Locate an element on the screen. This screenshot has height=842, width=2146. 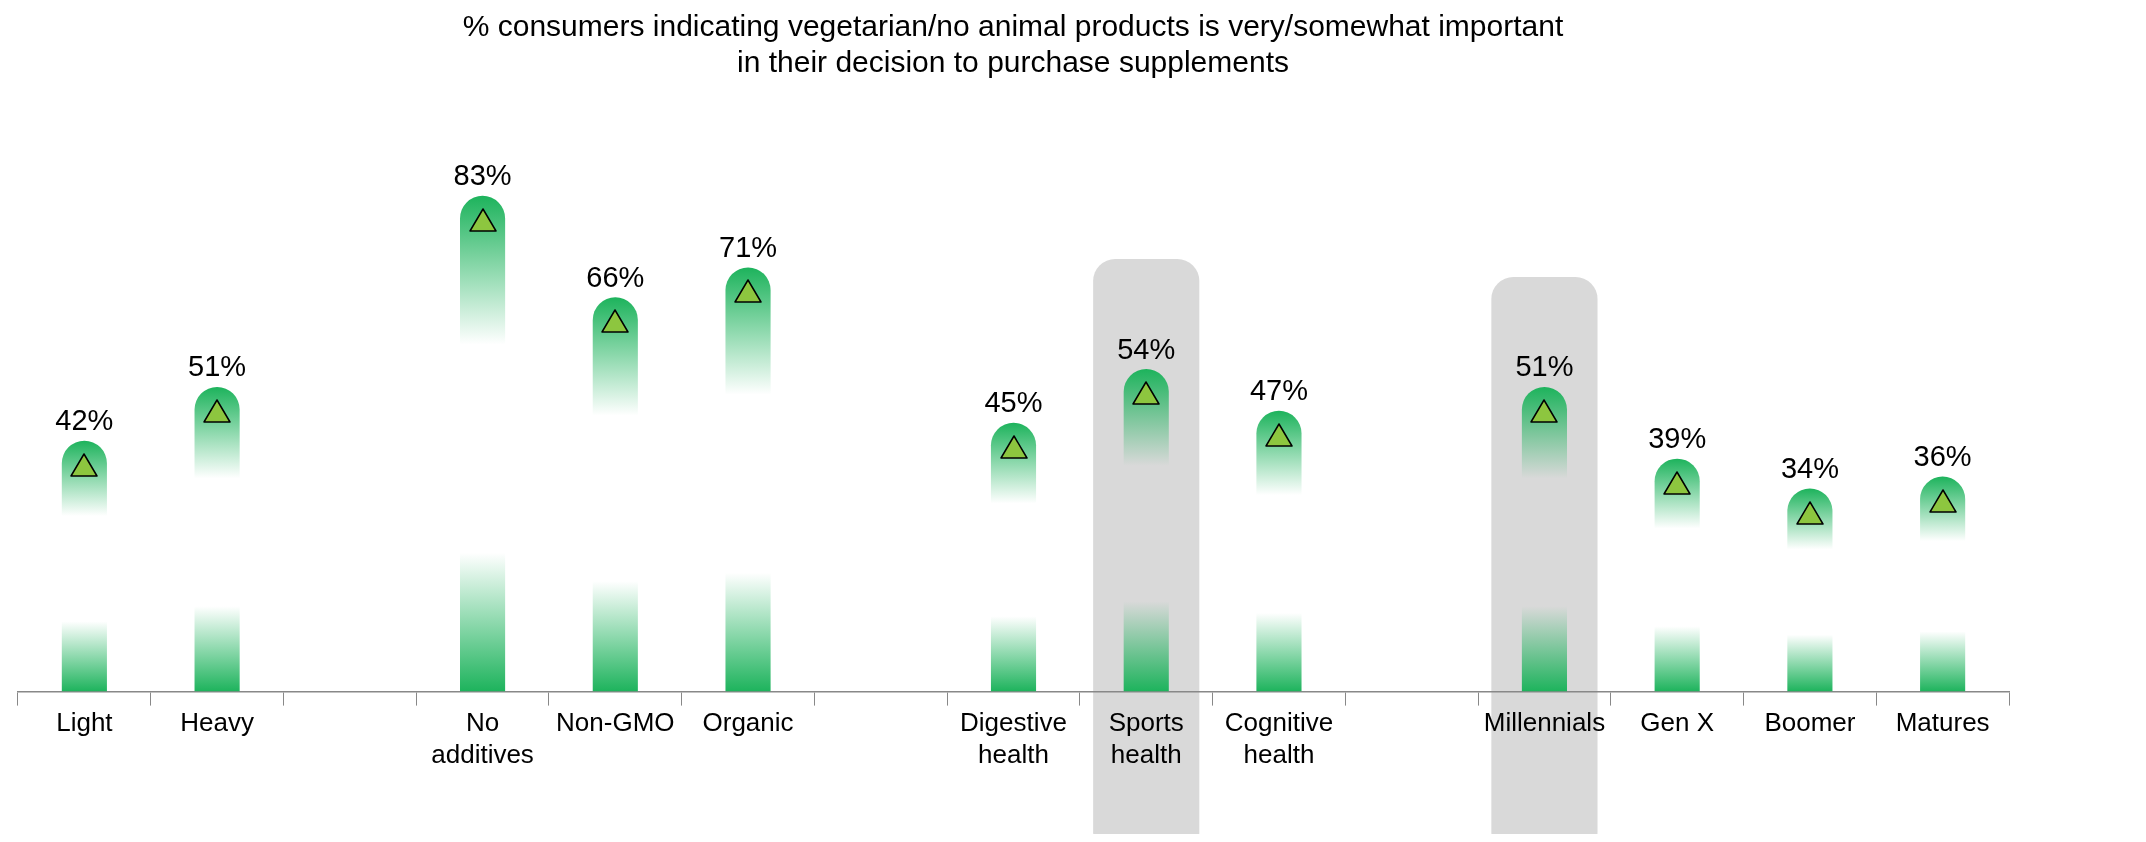
data-label: 34% is located at coordinates (1809, 468).